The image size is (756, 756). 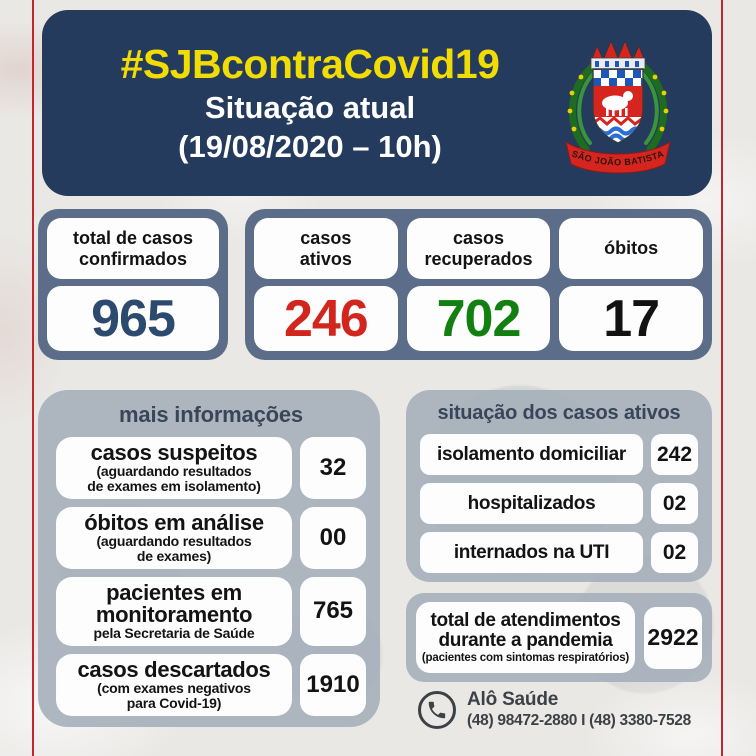 What do you see at coordinates (211, 414) in the screenshot?
I see `more-info-title: mais informações` at bounding box center [211, 414].